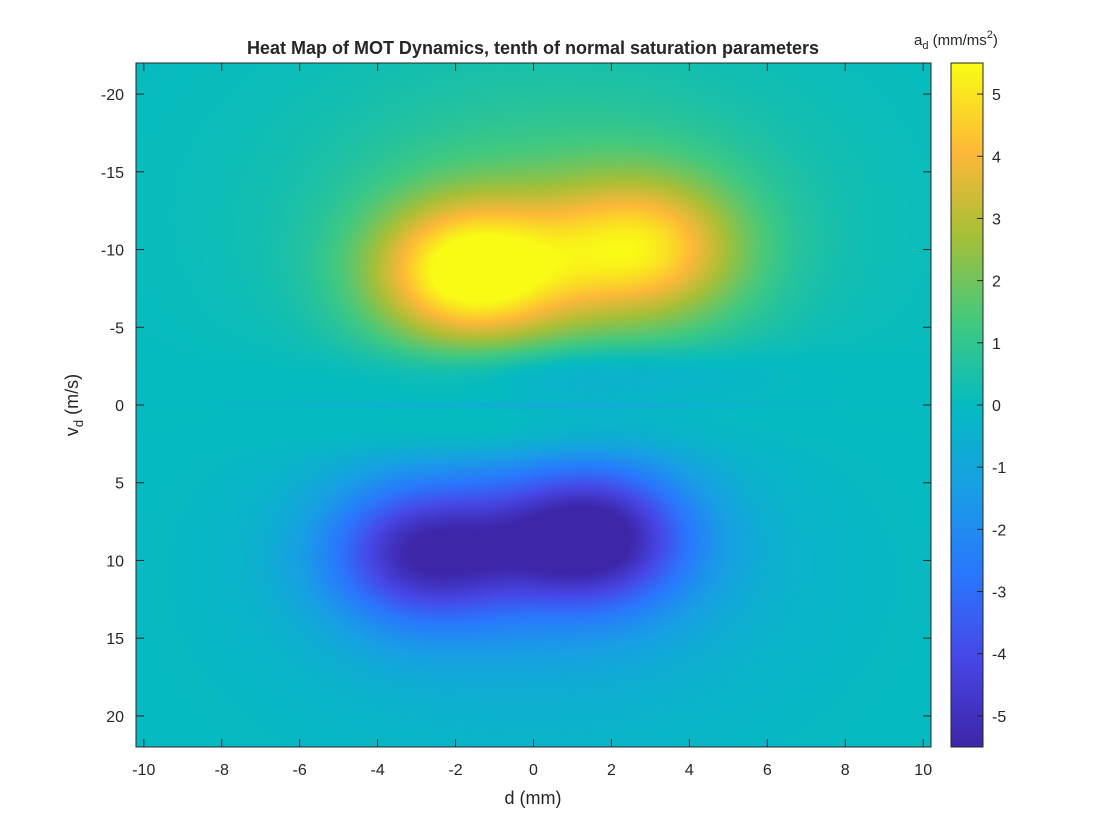 The height and width of the screenshot is (840, 1120). I want to click on colorbar-axis: -5 -4 -3 -2 -1 0 1 2 3 4 5, so click(991, 406).